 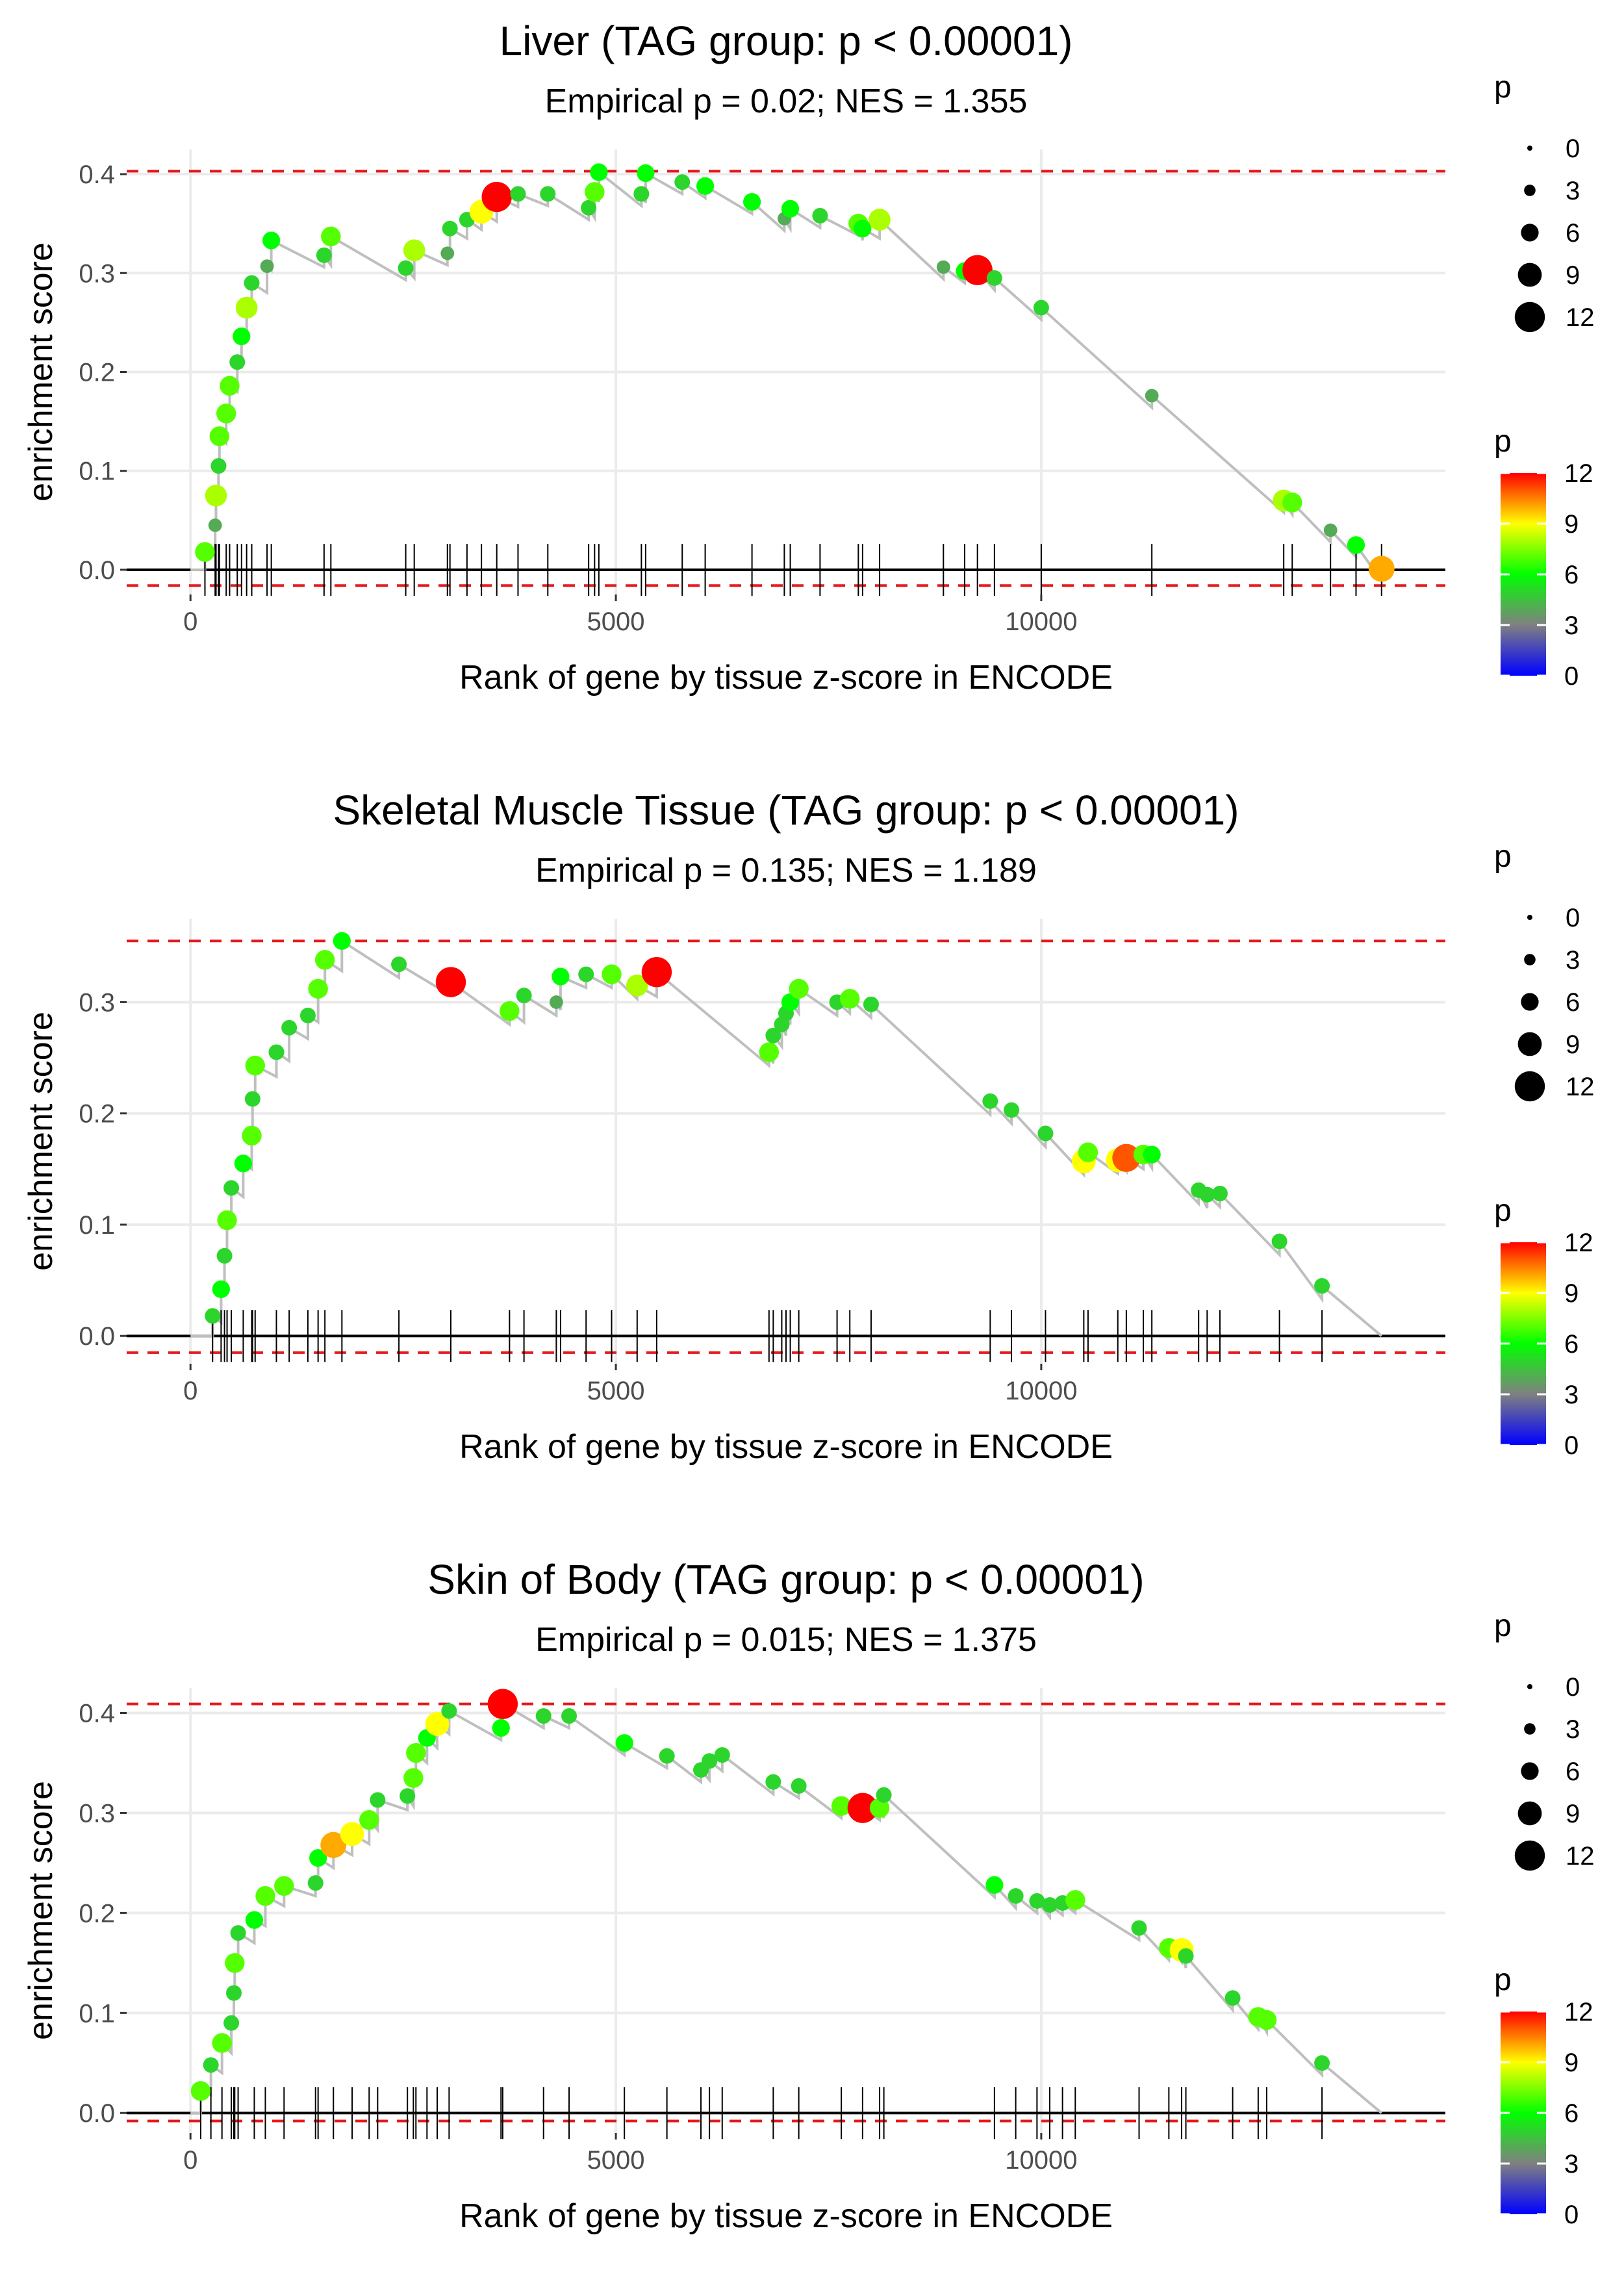 I want to click on chart-subtitle: Empirical p = 0.015; NES = 1.375, so click(x=786, y=1640).